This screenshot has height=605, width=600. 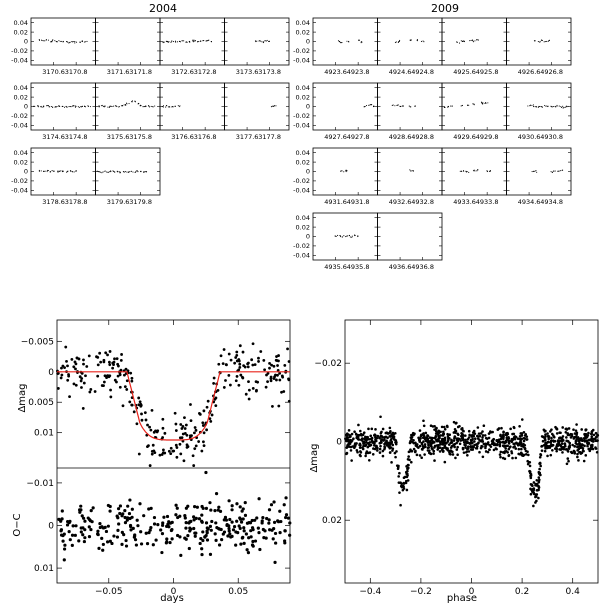 What do you see at coordinates (539, 176) in the screenshot?
I see `sub-panel: 4934.6 4934.8` at bounding box center [539, 176].